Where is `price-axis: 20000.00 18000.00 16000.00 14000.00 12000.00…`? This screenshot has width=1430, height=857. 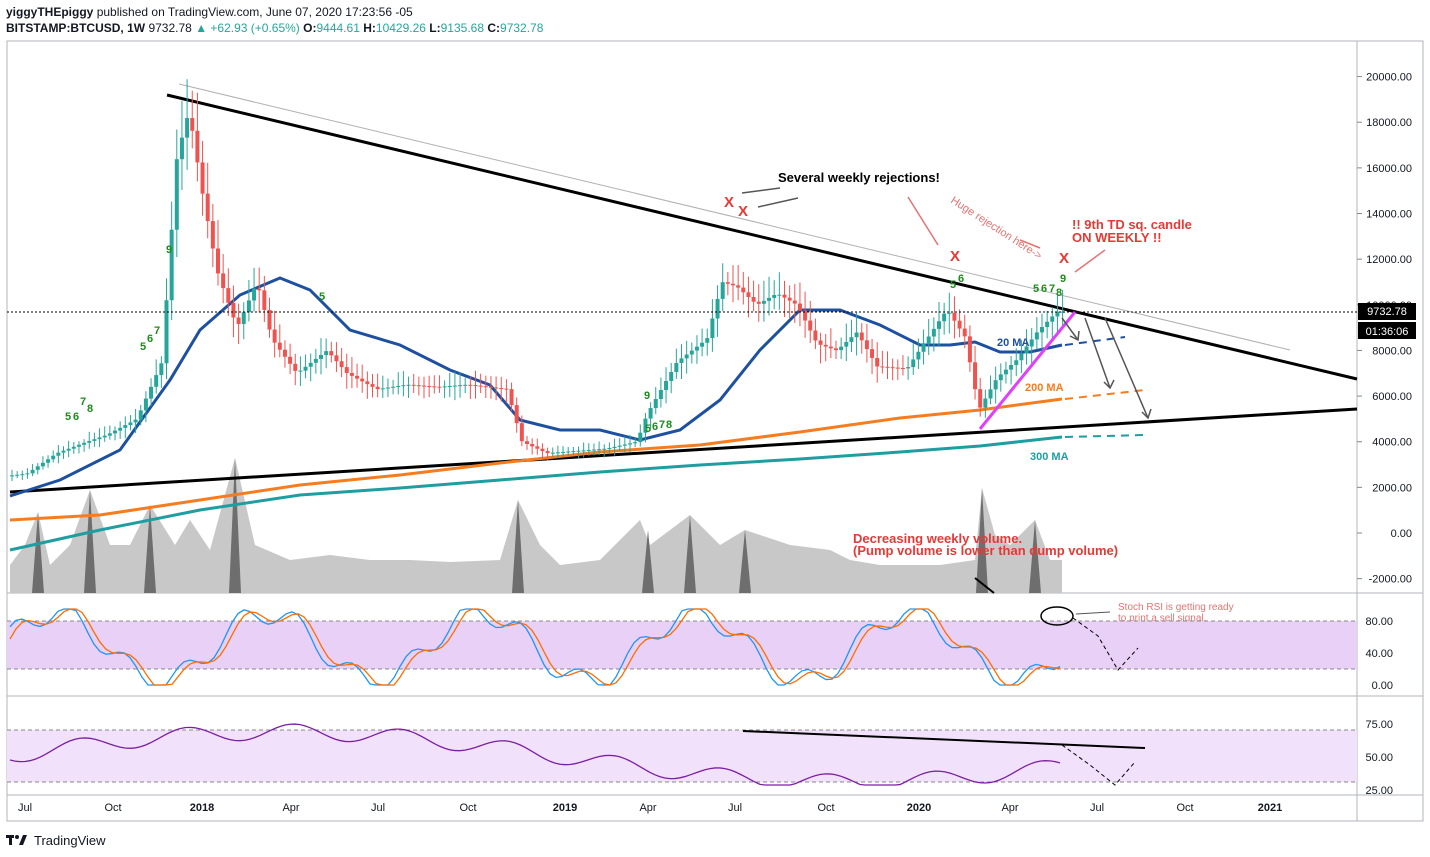
price-axis: 20000.00 18000.00 16000.00 14000.00 12000.00… is located at coordinates (1384, 329).